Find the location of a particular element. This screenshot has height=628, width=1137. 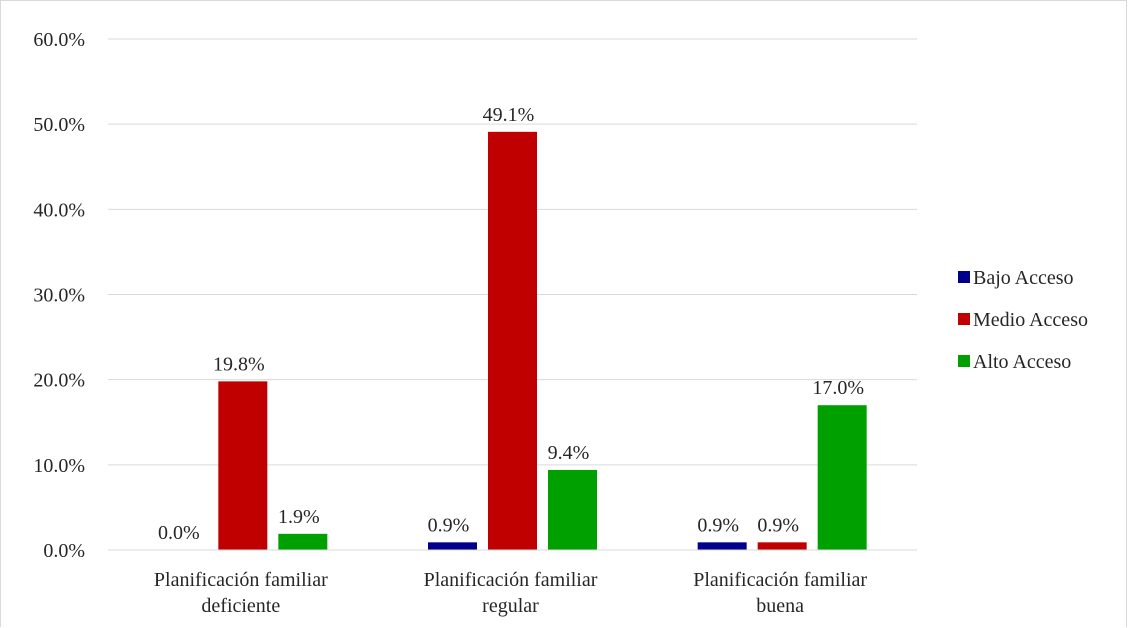

y-tick-label: 0.0% is located at coordinates (64, 551).